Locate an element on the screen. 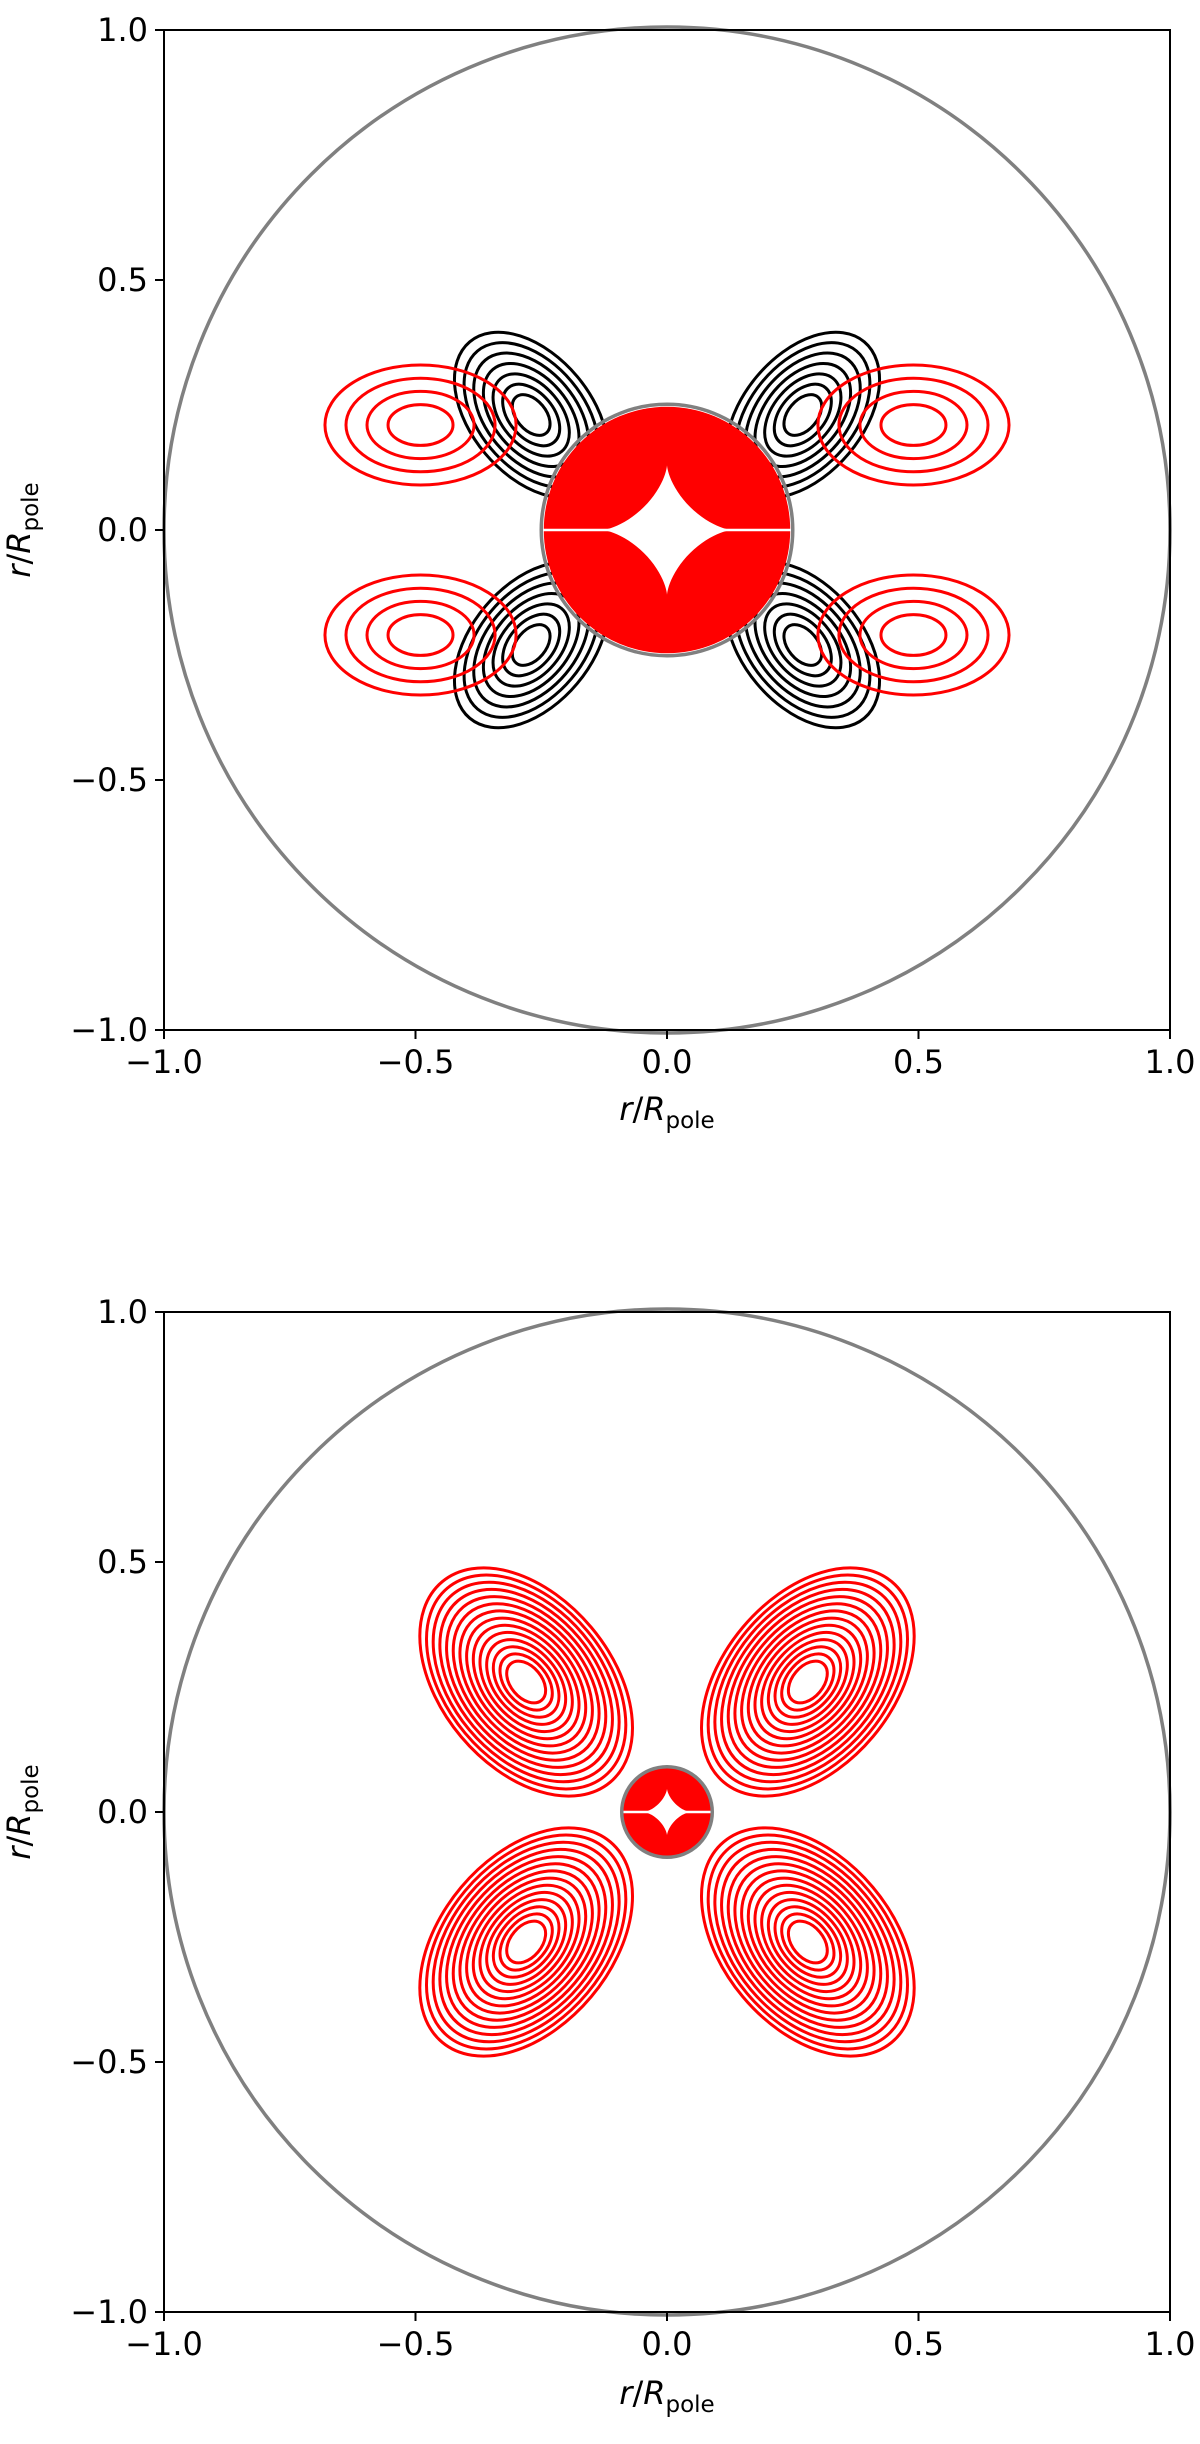  x-tick: 0.5 is located at coordinates (918, 1055).